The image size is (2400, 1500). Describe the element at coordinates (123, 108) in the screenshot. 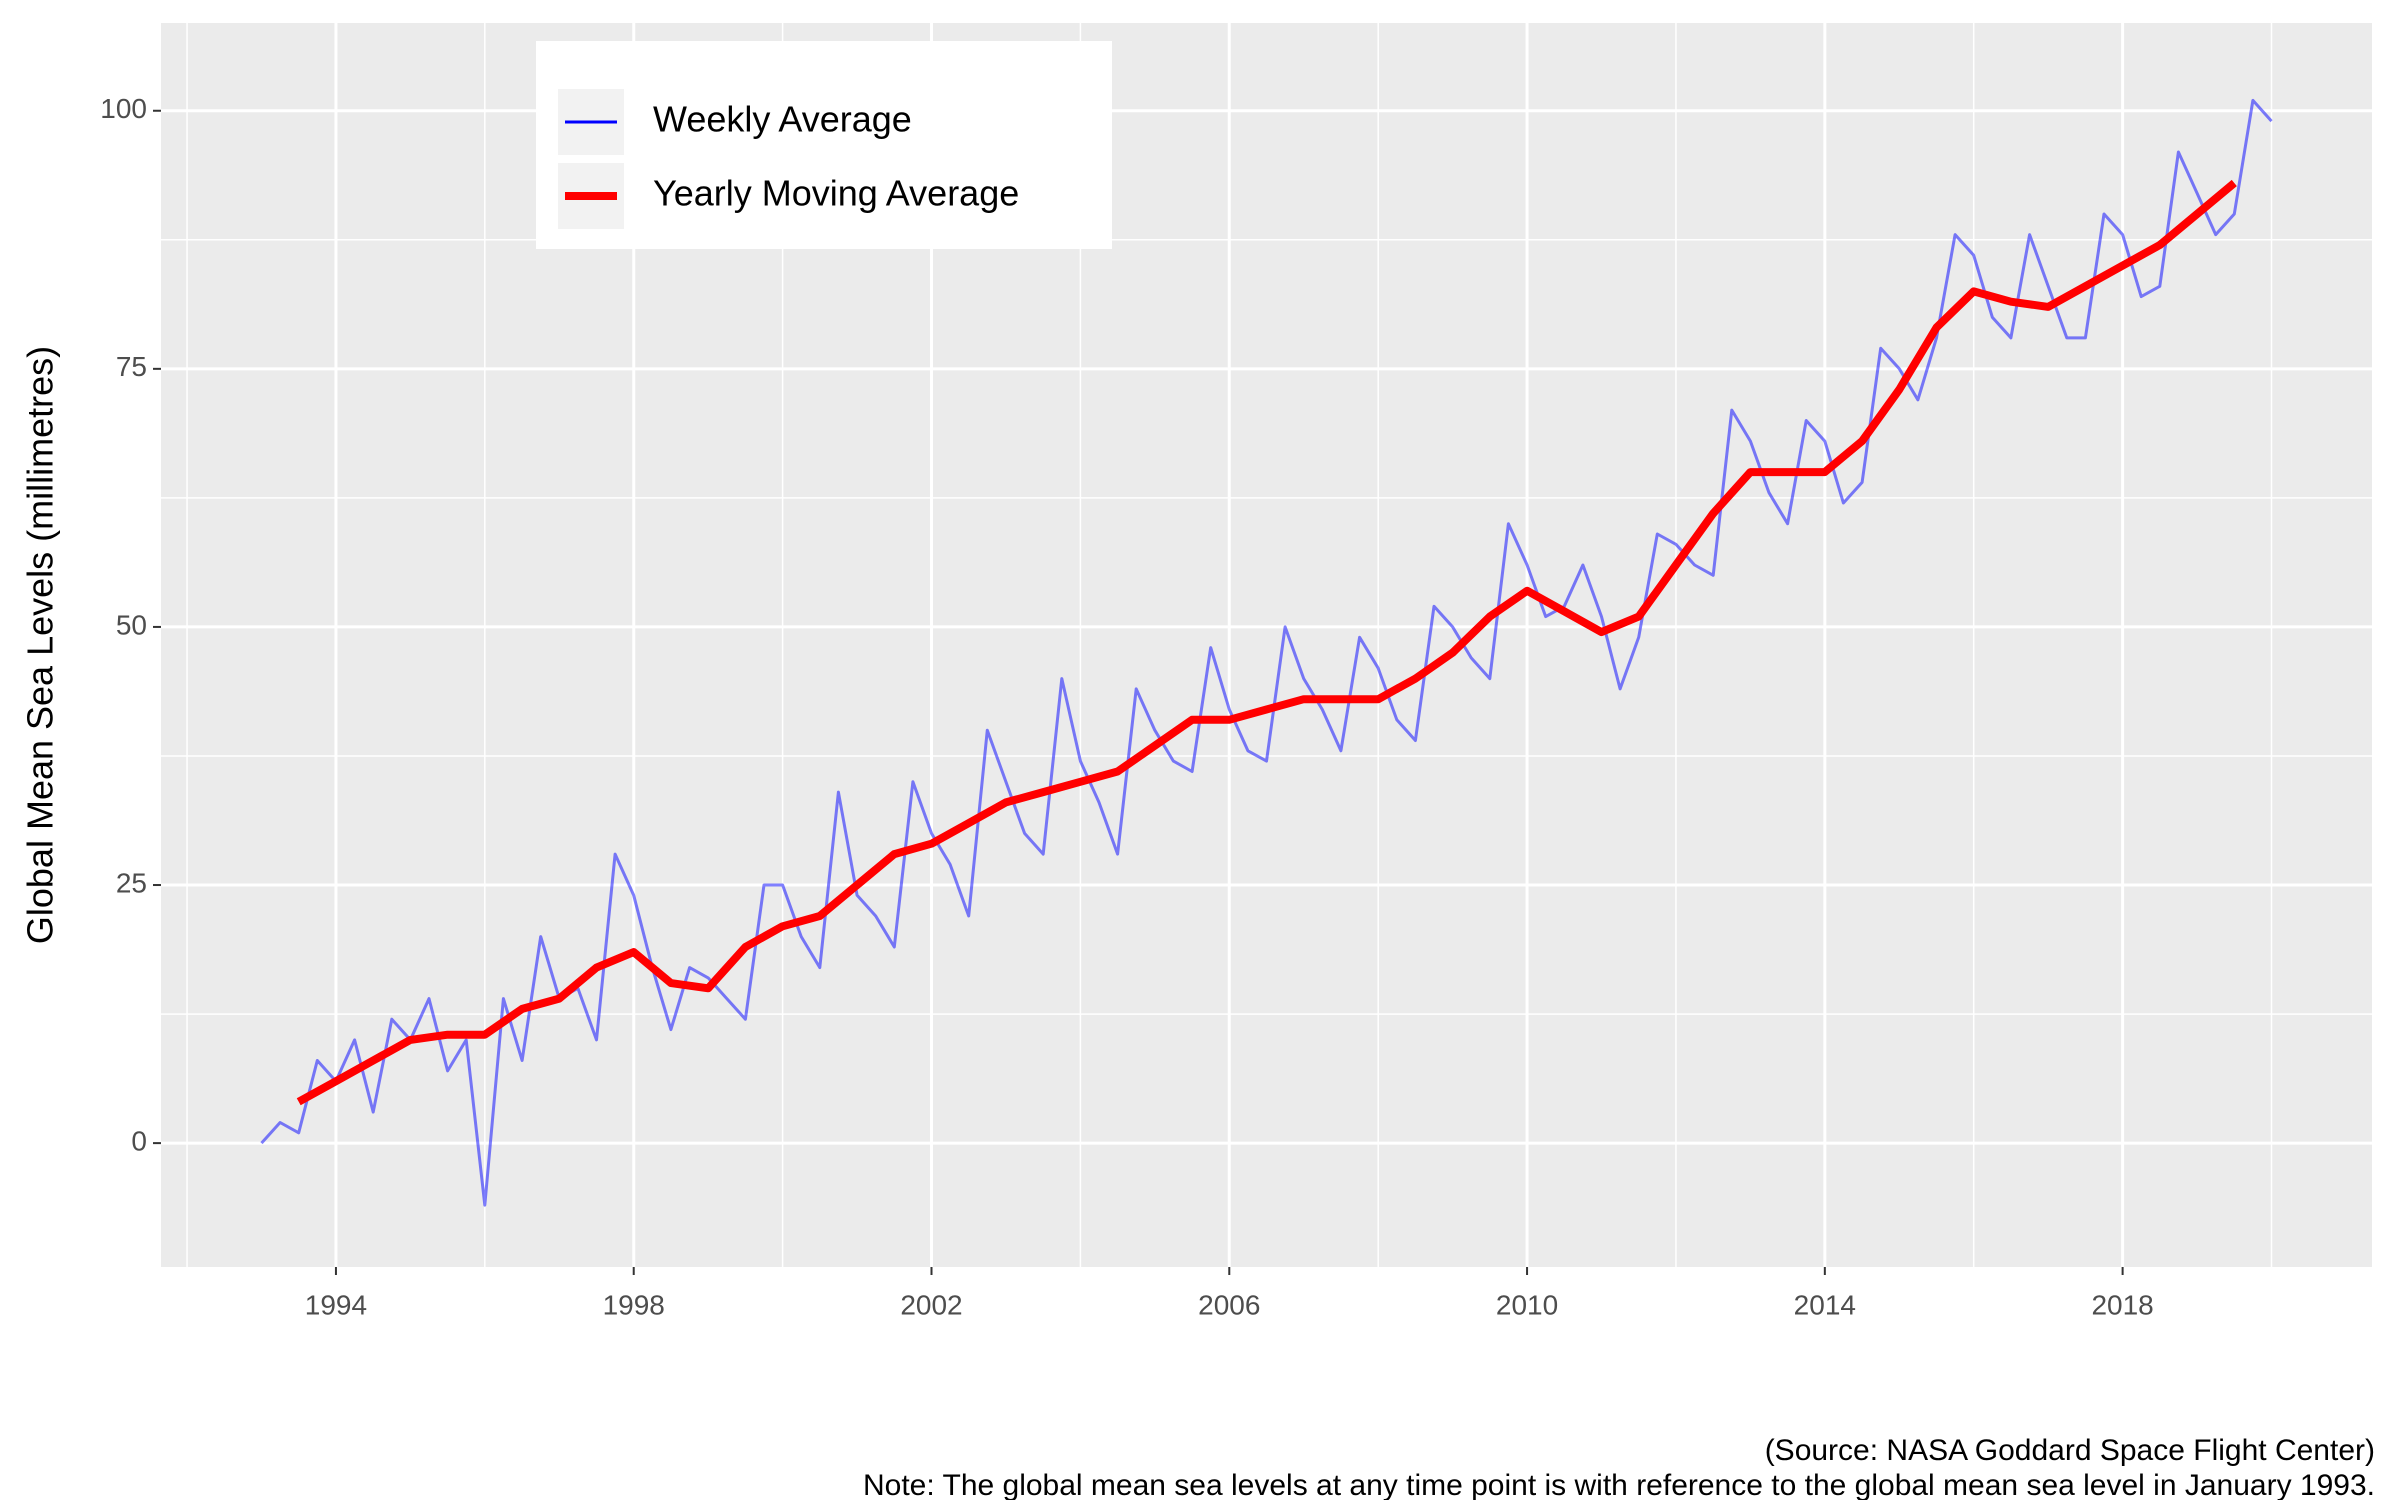

I see `y-tick-label: 100` at that location.